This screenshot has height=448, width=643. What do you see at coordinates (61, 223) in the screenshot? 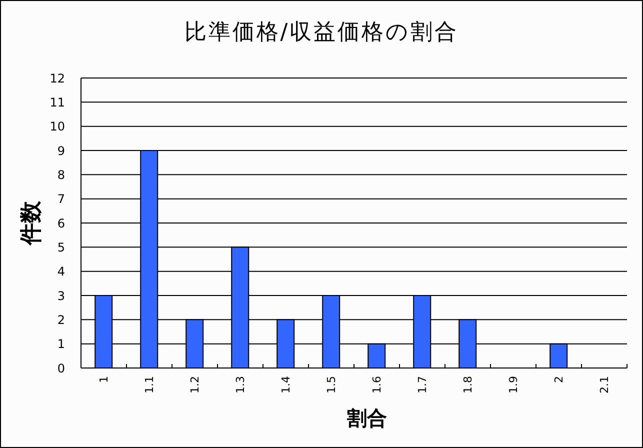
I see `y-tick-label: 6` at bounding box center [61, 223].